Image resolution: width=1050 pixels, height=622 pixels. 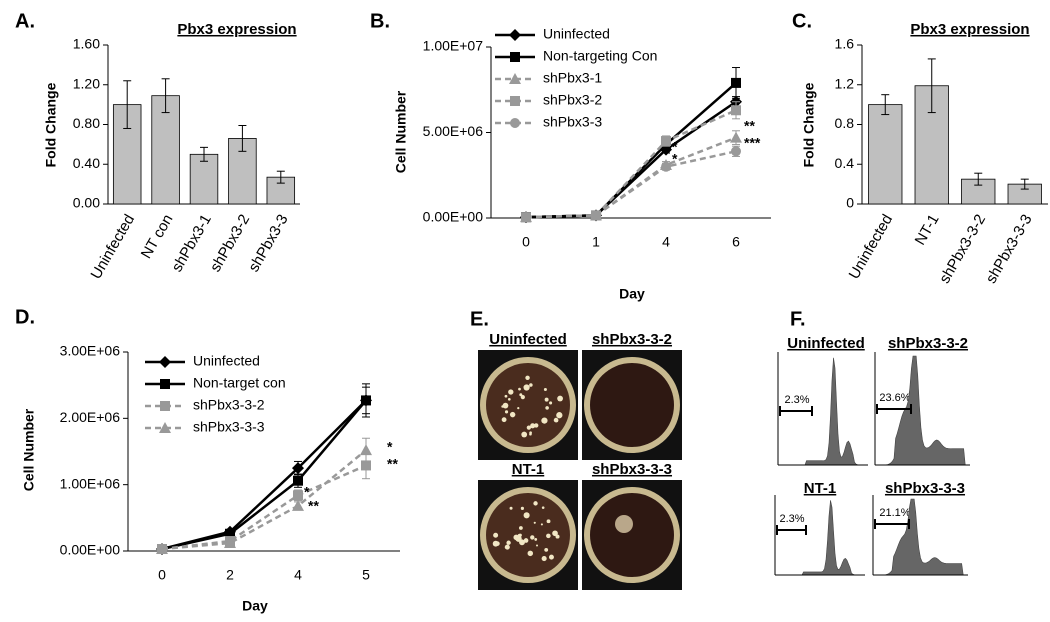 I want to click on x-tick-label: 0, so click(x=526, y=242).